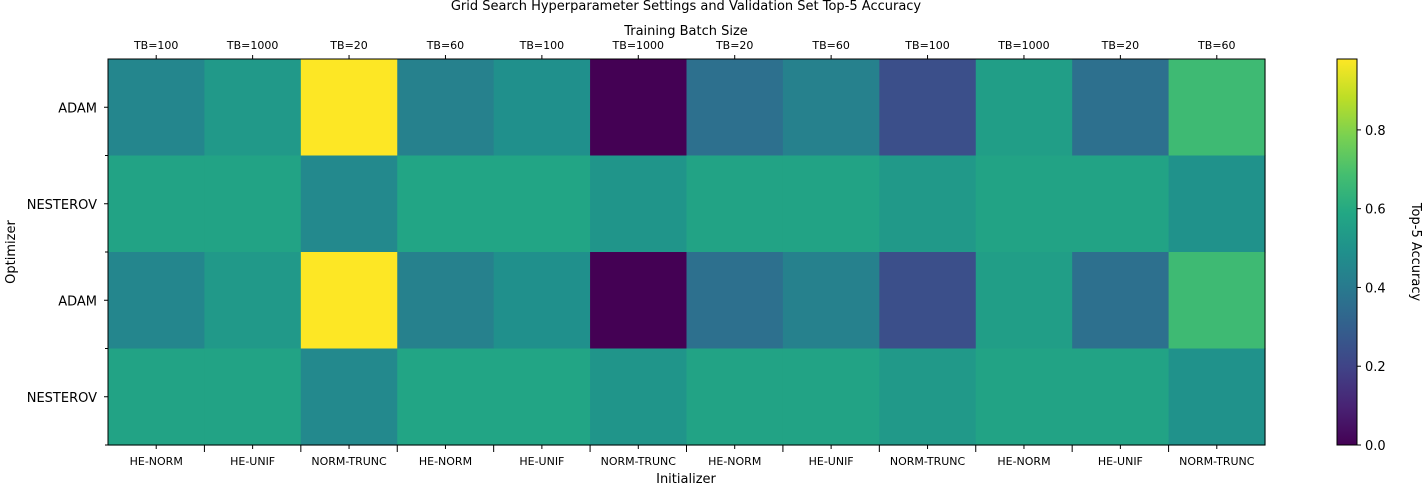 Image resolution: width=1428 pixels, height=496 pixels. I want to click on y-axis-label: Optimizer, so click(11, 252).